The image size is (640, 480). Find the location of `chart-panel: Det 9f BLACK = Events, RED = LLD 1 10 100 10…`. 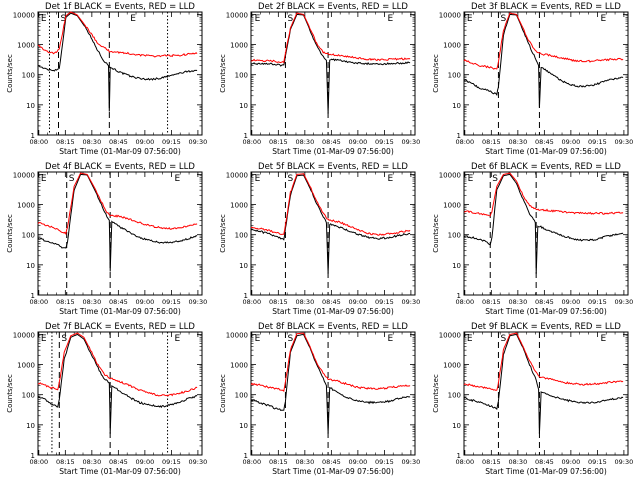

chart-panel: Det 9f BLACK = Events, RED = LLD 1 10 100 10… is located at coordinates (532, 399).